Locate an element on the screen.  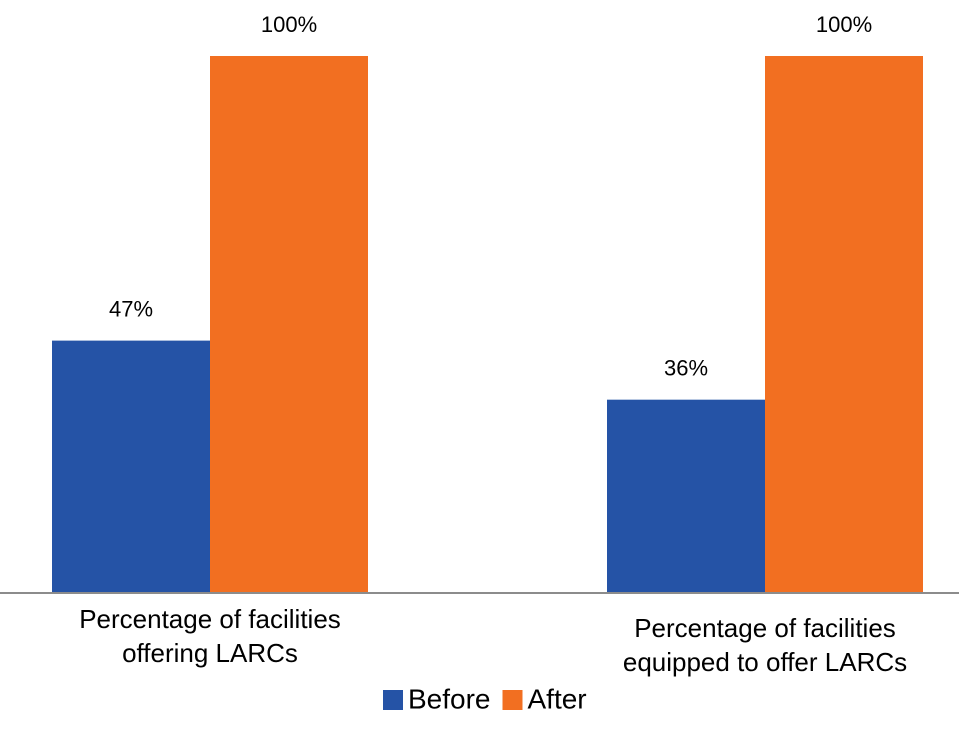
legend-label: Before is located at coordinates (449, 698).